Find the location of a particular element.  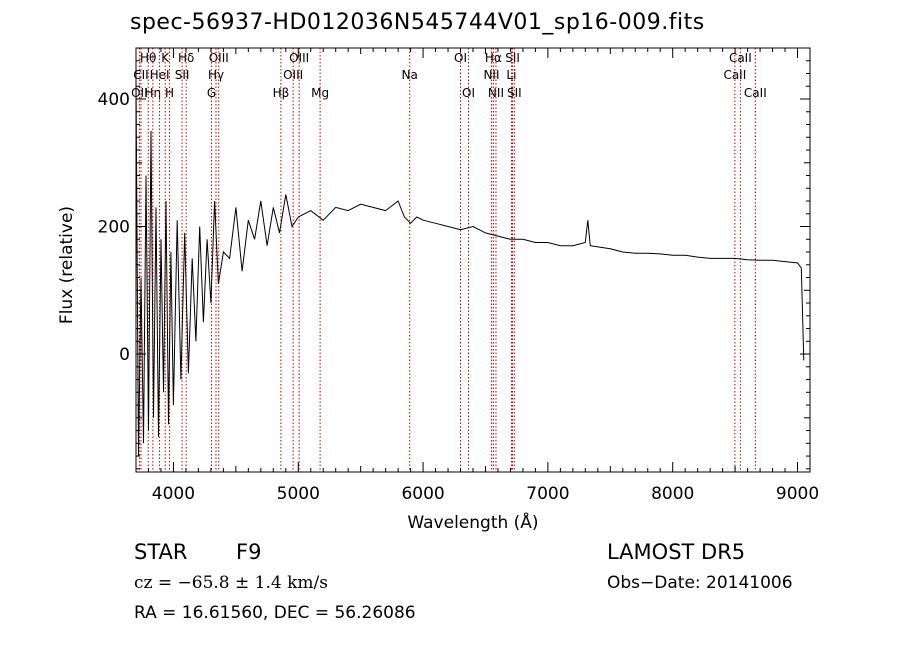

x-tick-label: 4000 is located at coordinates (173, 494).